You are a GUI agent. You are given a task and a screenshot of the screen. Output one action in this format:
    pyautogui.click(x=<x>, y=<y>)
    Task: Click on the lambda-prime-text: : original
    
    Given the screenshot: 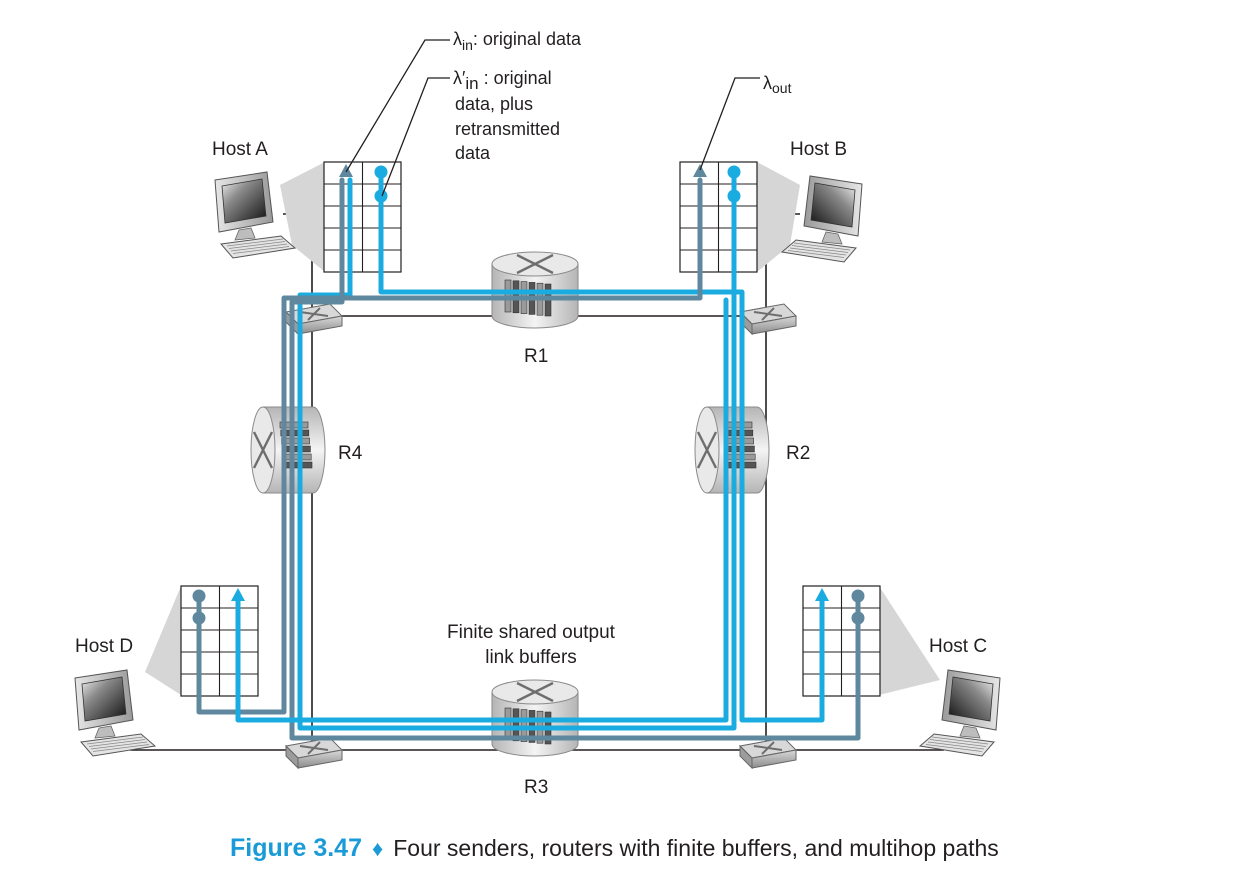 What is the action you would take?
    pyautogui.click(x=515, y=78)
    